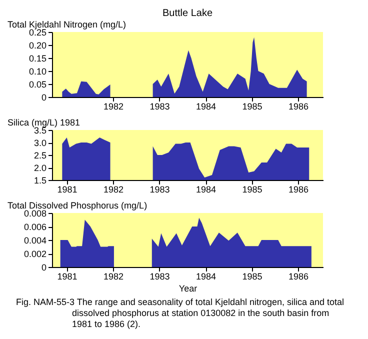 Image resolution: width=368 pixels, height=339 pixels. Describe the element at coordinates (44, 123) in the screenshot. I see `y-axis-title: Silica (mg/L) 1981` at that location.